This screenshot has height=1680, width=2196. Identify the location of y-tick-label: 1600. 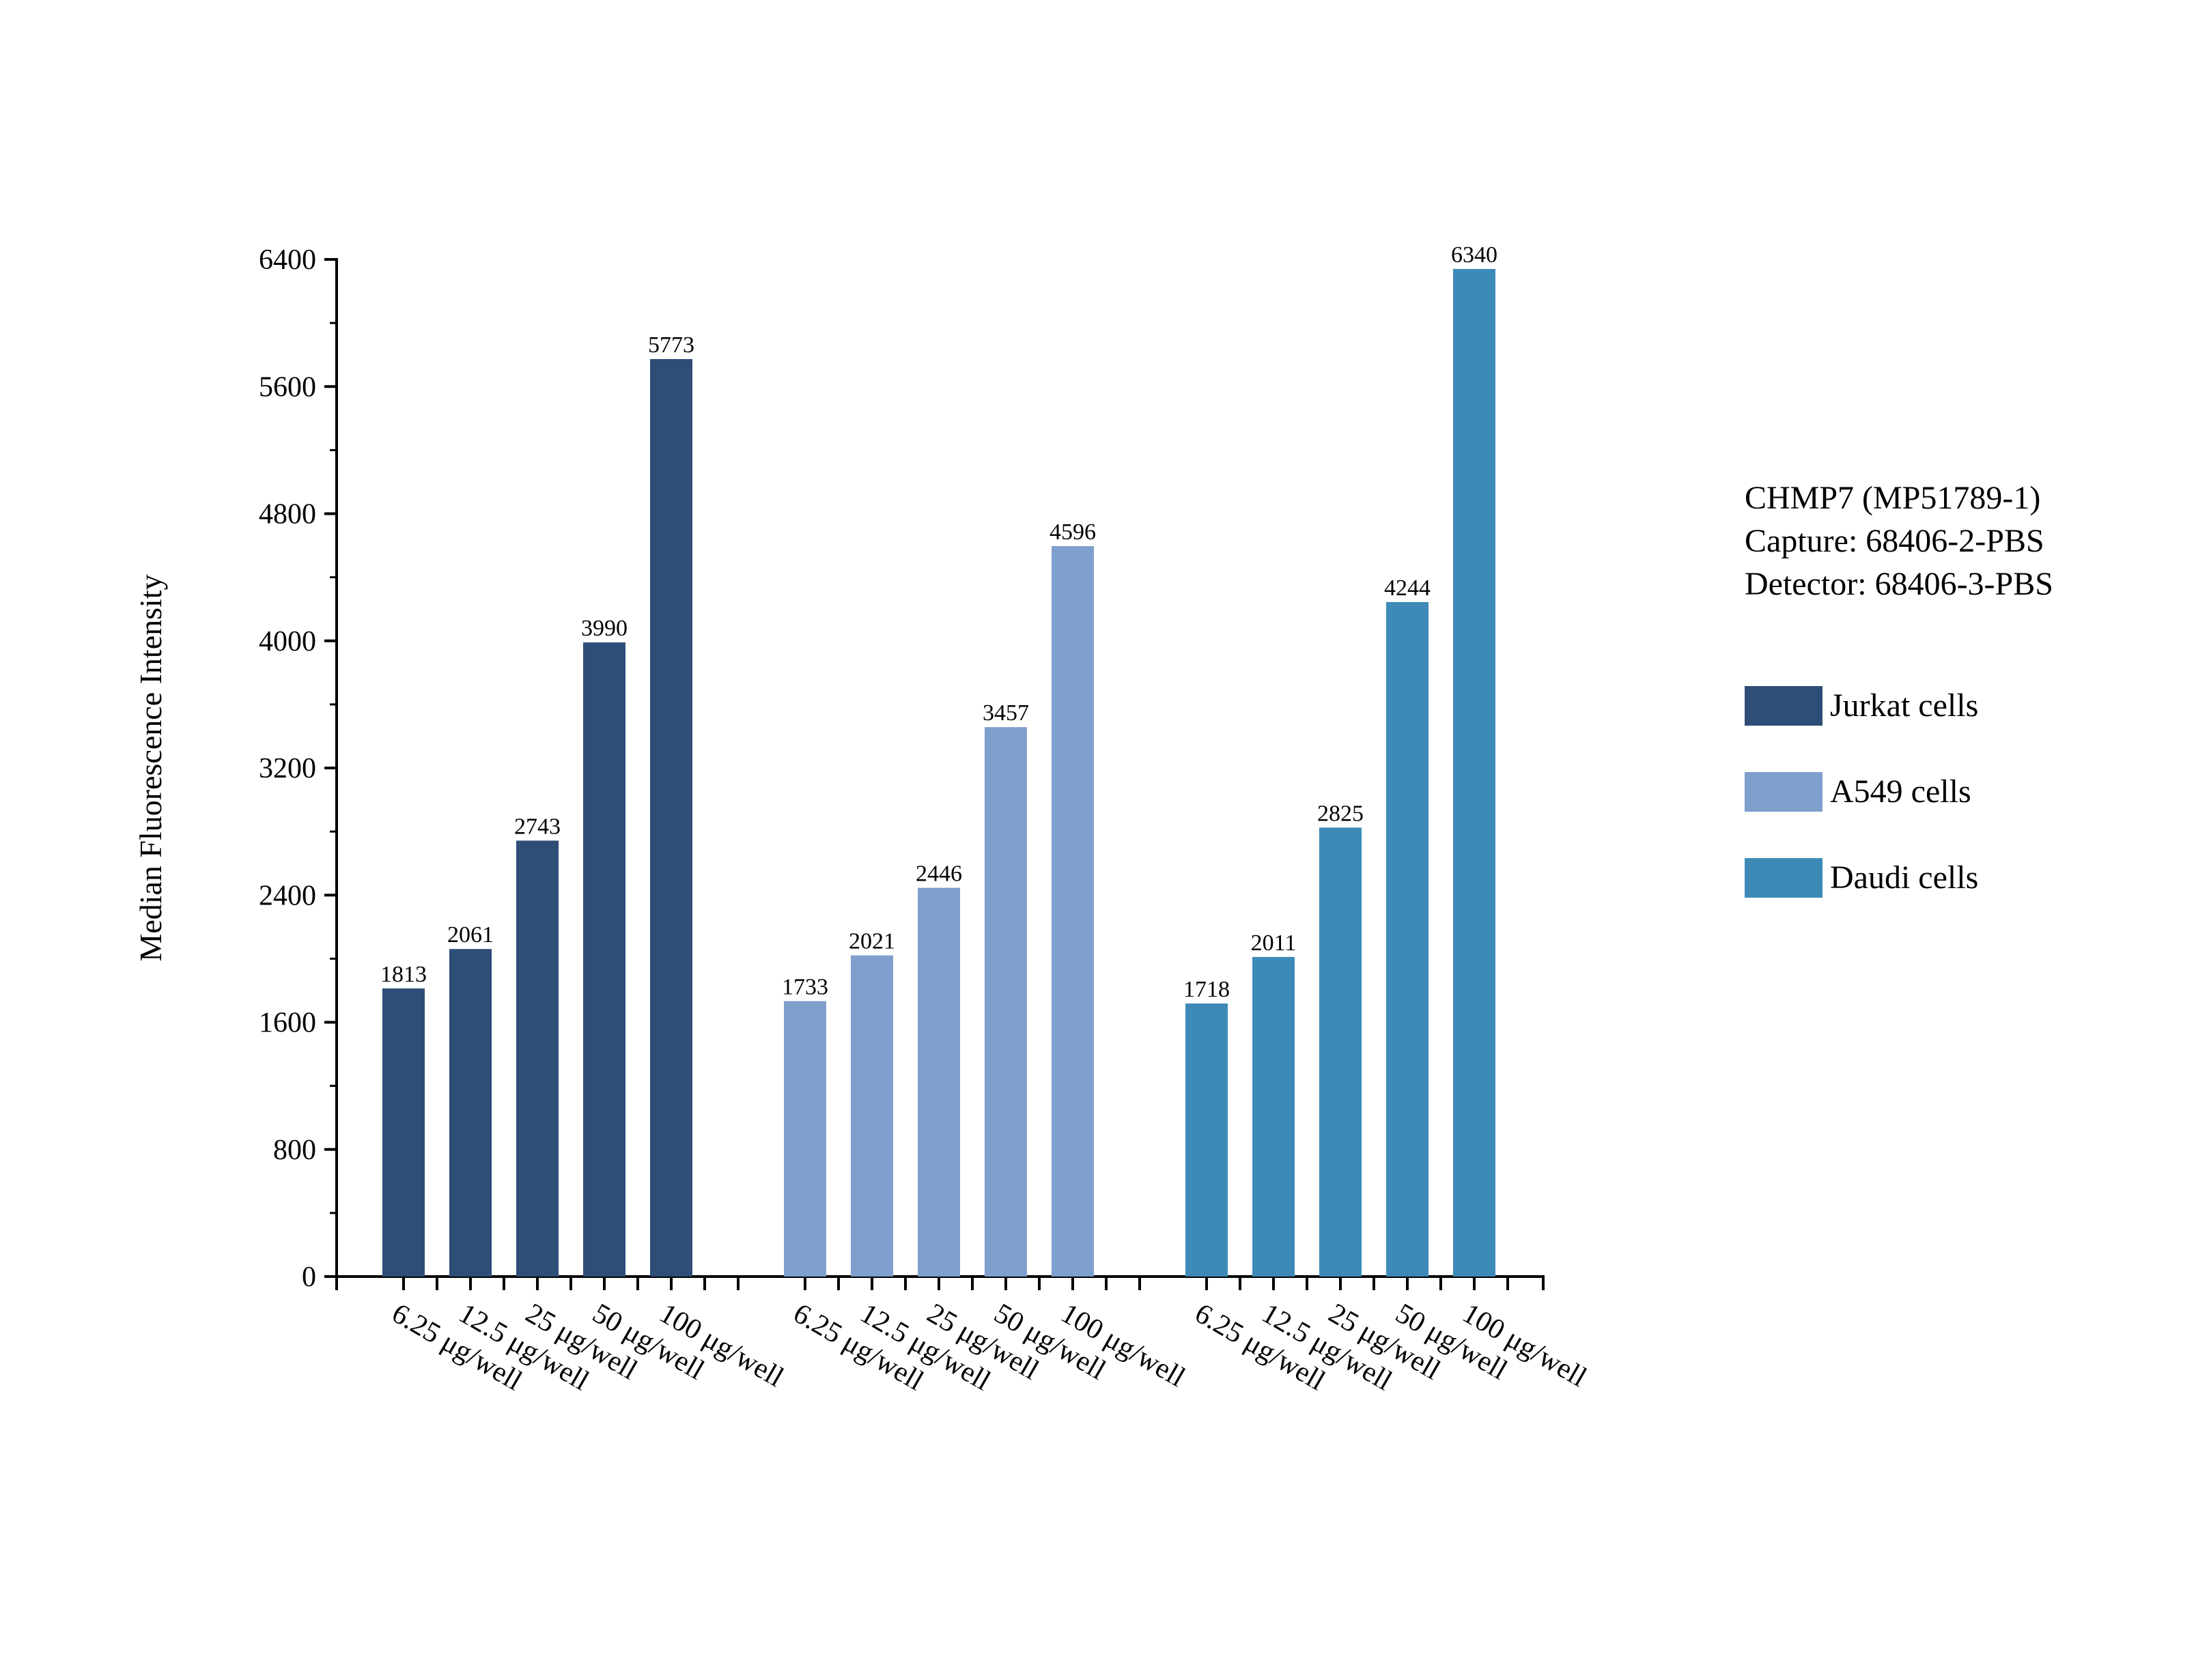
(287, 1023).